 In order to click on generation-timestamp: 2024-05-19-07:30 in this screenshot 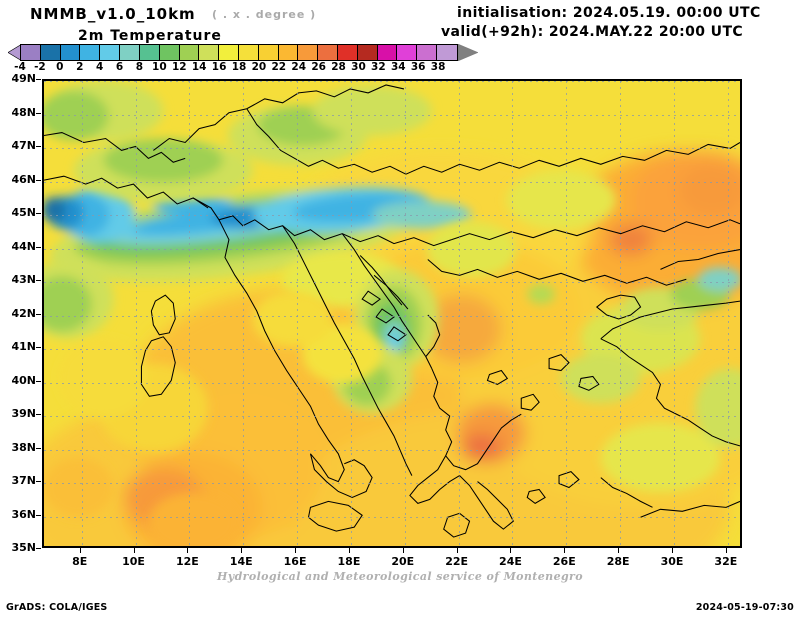, I will do `click(744, 607)`.